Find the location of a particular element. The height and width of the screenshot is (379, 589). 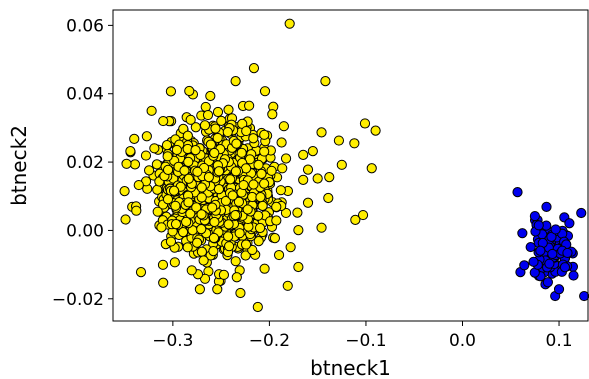

x-tick-label: 0.0 is located at coordinates (462, 341).